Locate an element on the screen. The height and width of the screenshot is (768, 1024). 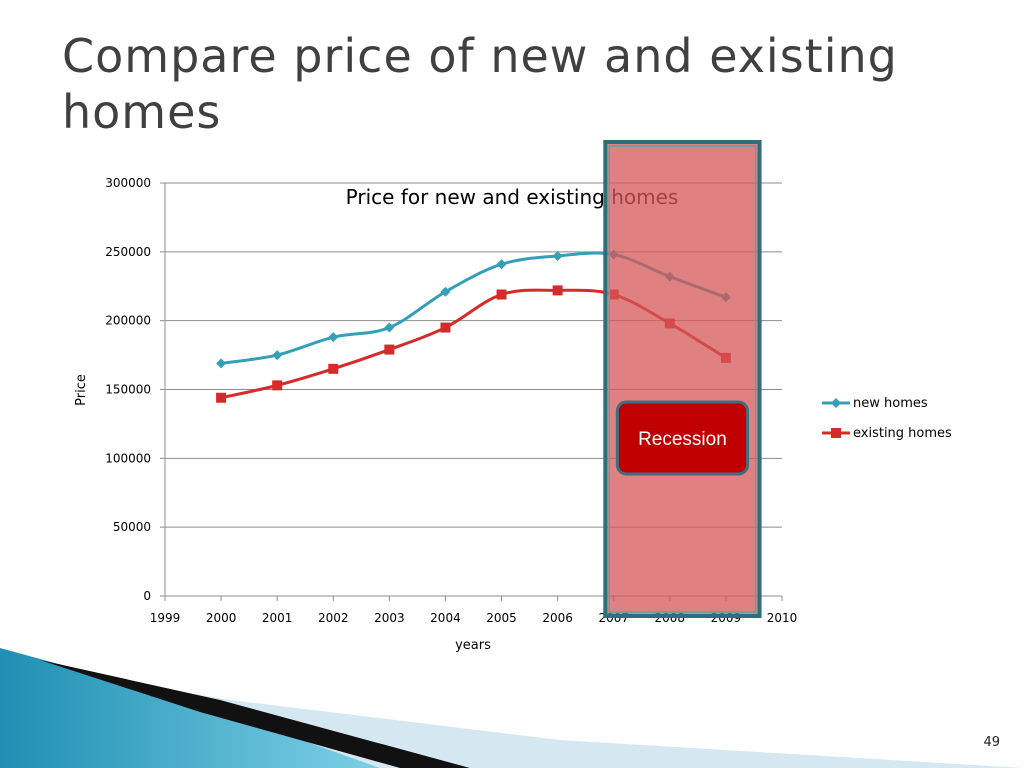
recession-label: Recession is located at coordinates (682, 439).